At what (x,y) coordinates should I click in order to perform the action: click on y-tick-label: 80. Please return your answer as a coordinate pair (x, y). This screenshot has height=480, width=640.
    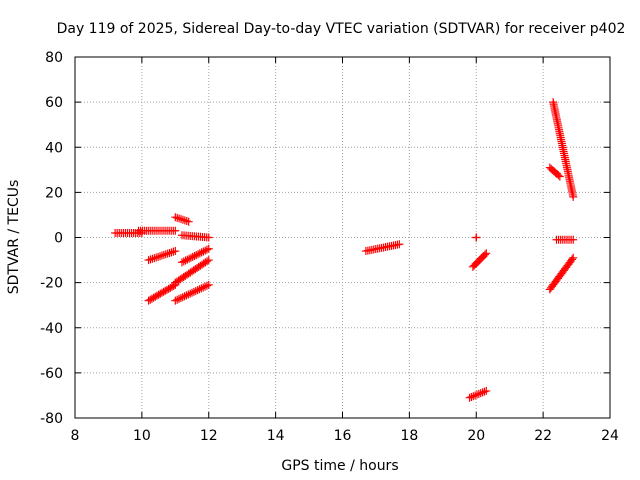
    Looking at the image, I should click on (54, 58).